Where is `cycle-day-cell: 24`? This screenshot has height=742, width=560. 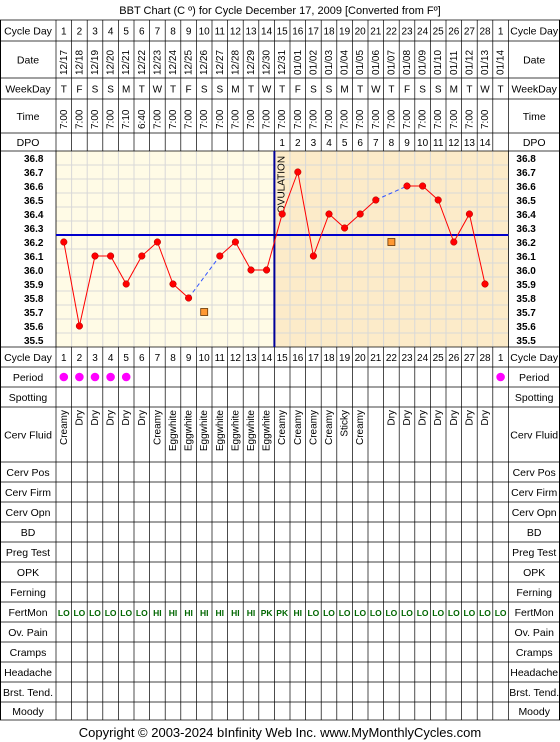 cycle-day-cell: 24 is located at coordinates (423, 358).